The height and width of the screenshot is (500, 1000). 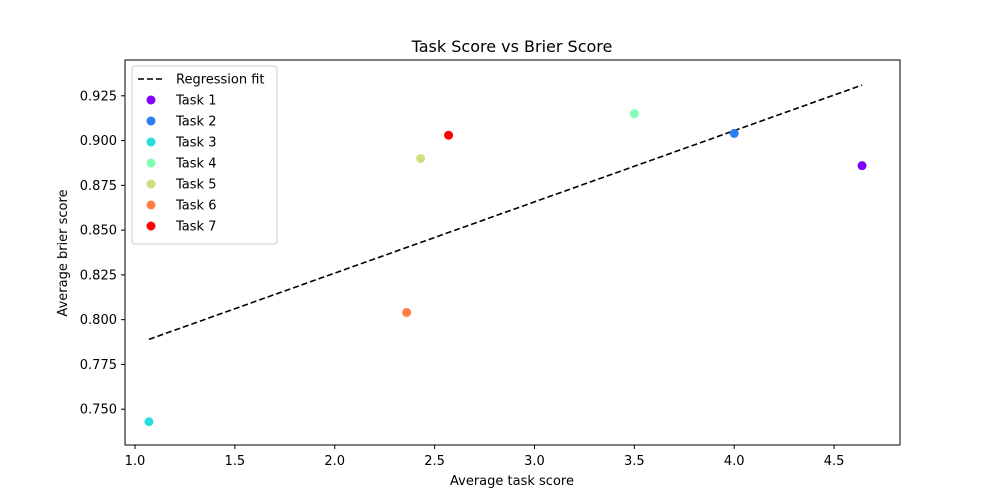 What do you see at coordinates (98, 186) in the screenshot?
I see `y-tick-label: 0.875` at bounding box center [98, 186].